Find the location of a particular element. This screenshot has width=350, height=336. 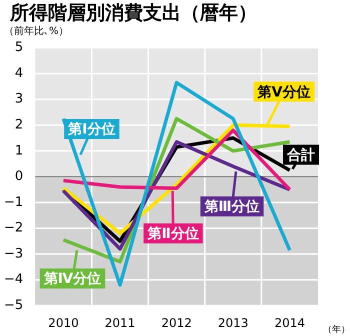

series-label: 第Ⅰ分位 is located at coordinates (91, 130).